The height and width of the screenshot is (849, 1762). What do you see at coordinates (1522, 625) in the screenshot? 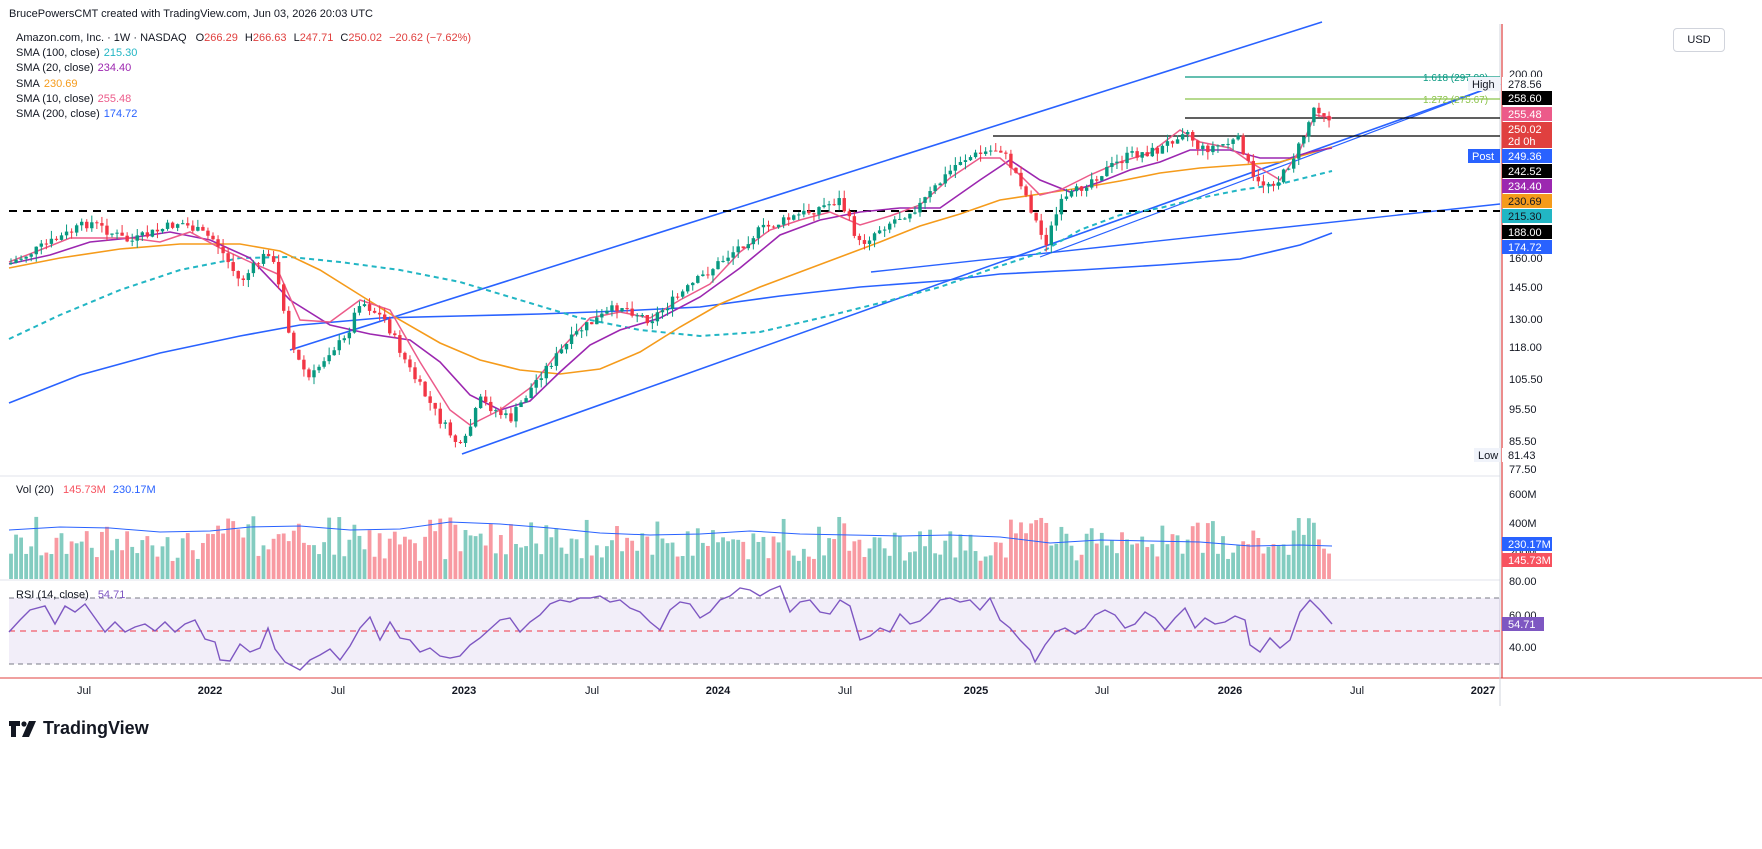
I see `rsi-label: 54.71` at bounding box center [1522, 625].